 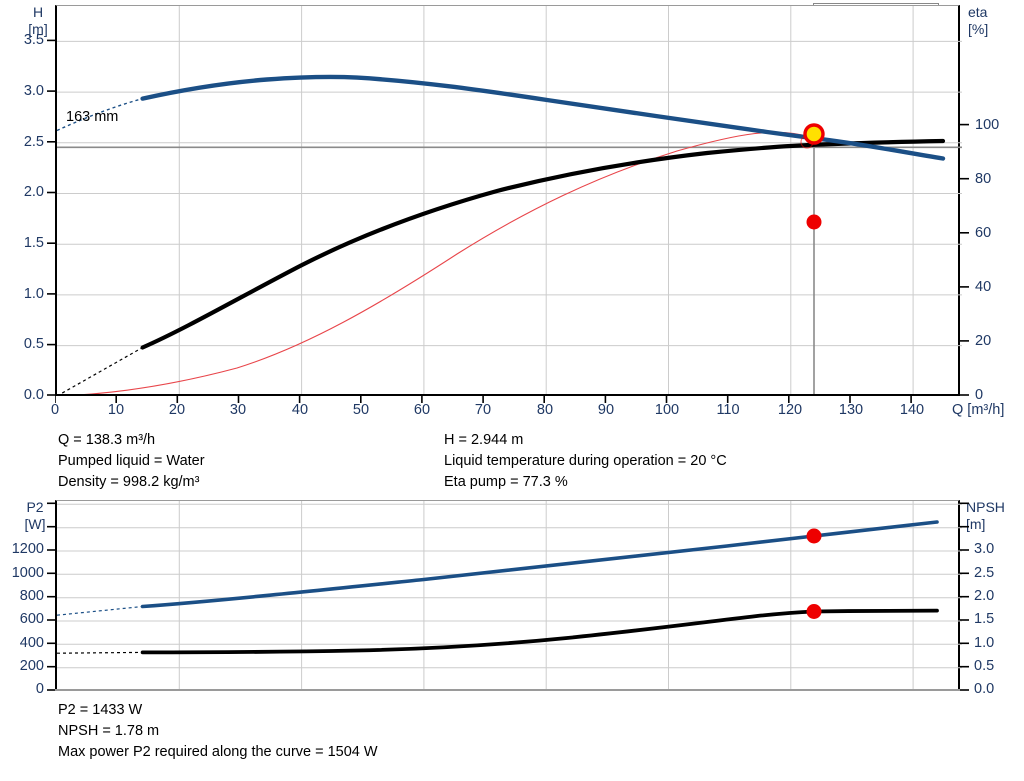 I want to click on q-tick-7: 70, so click(x=483, y=410).